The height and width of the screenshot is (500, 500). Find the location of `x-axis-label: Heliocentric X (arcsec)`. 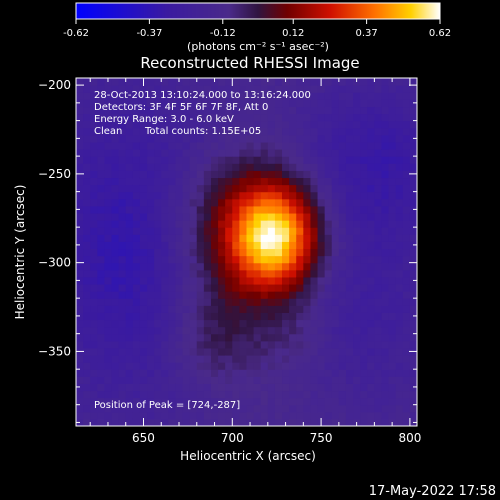

x-axis-label: Heliocentric X (arcsec) is located at coordinates (248, 456).